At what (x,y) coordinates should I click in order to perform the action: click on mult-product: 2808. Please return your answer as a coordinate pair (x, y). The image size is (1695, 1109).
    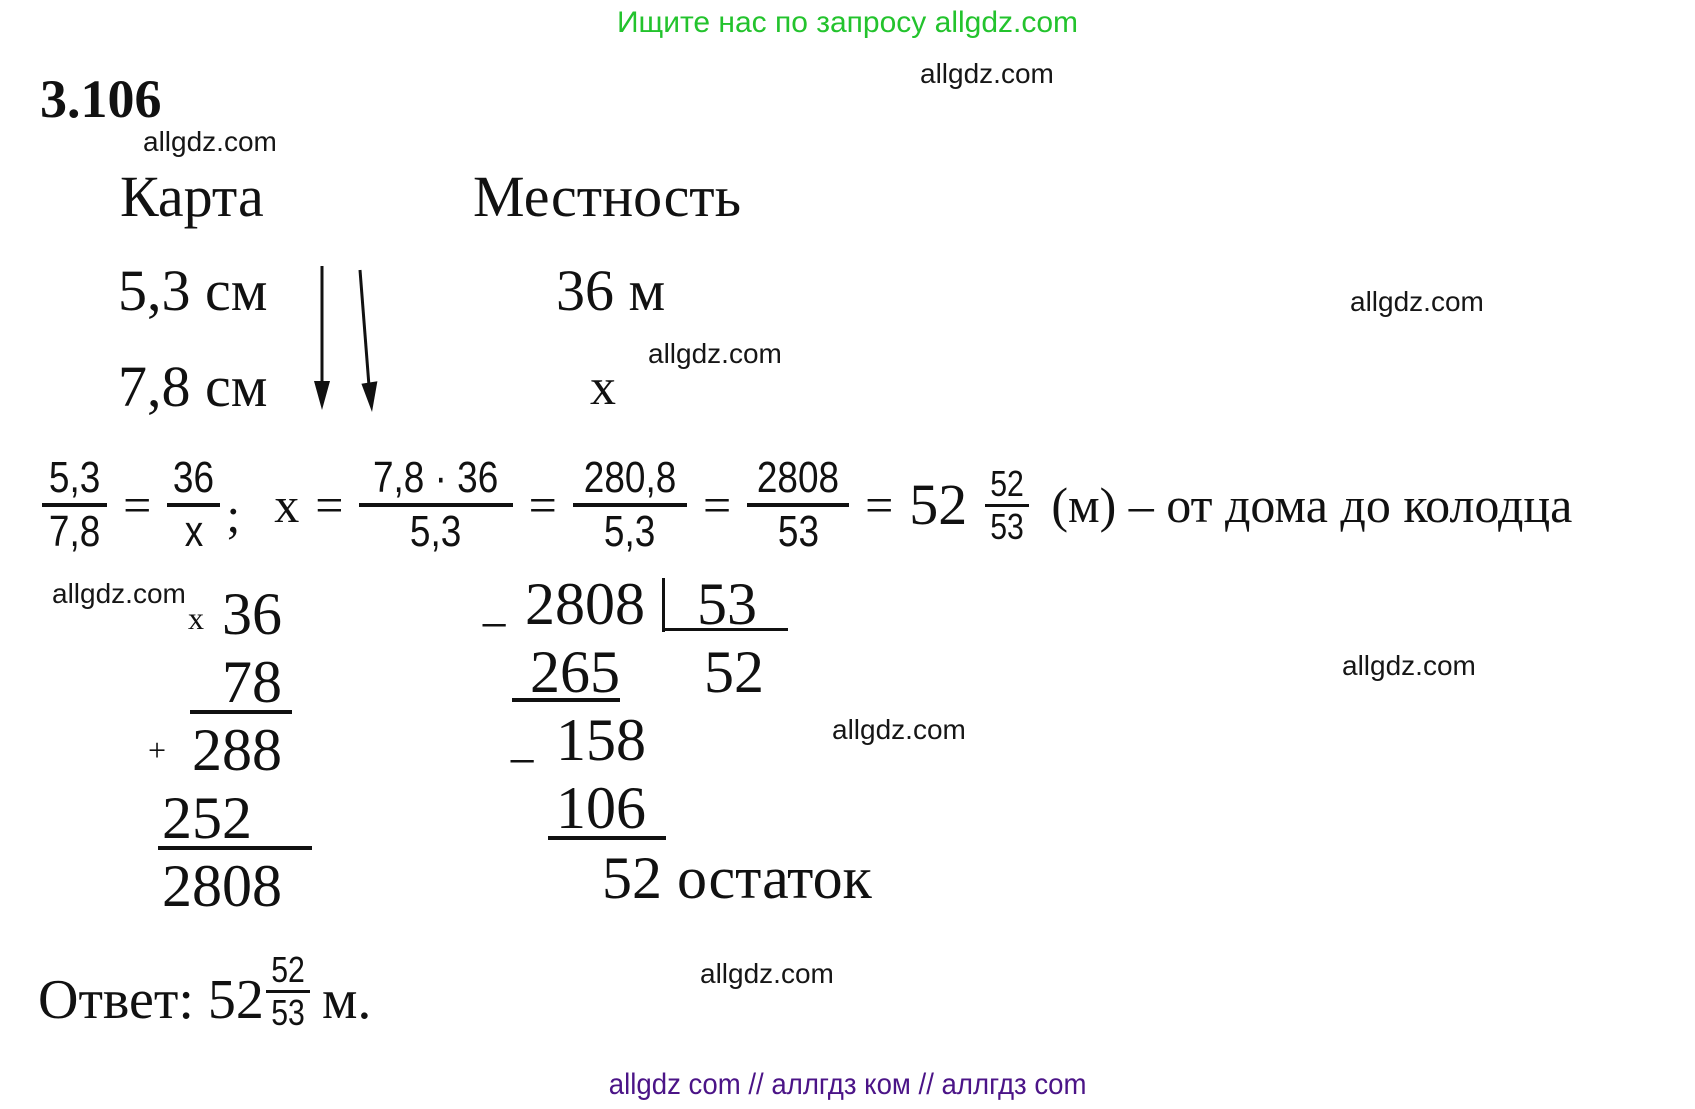
    Looking at the image, I should click on (222, 886).